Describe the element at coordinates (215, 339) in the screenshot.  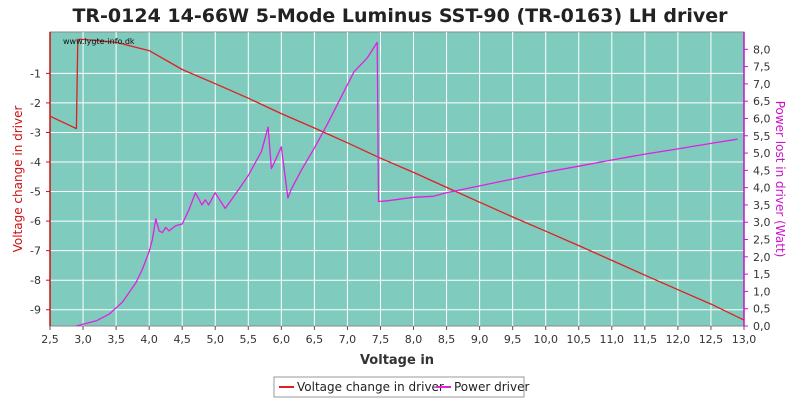
I see `x-tick-label: 5,0` at that location.